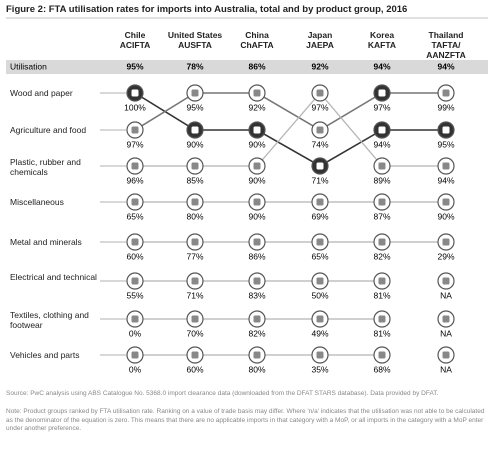 The width and height of the screenshot is (492, 459). Describe the element at coordinates (194, 256) in the screenshot. I see `value-label: 77%` at that location.